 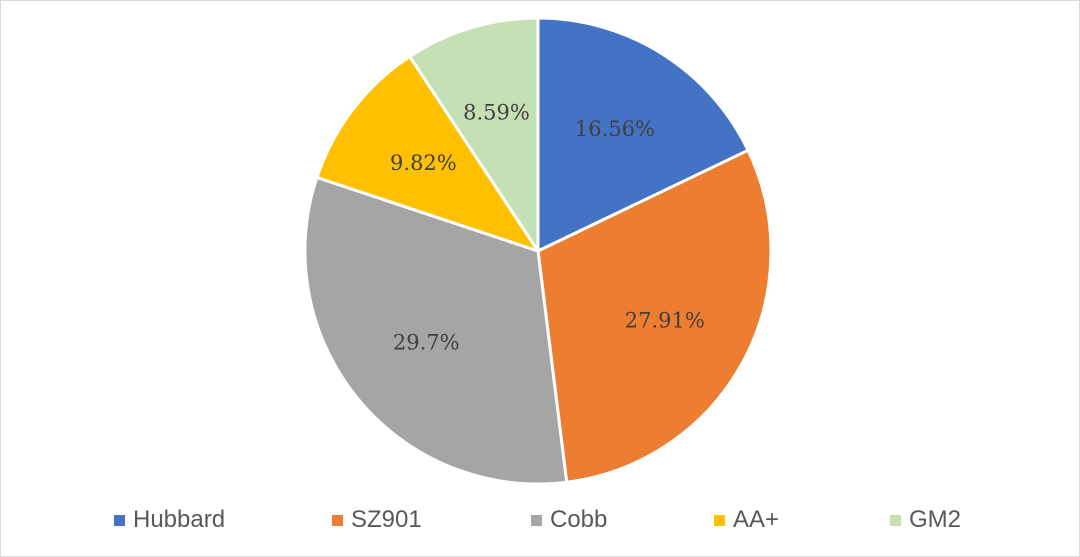 I want to click on legend-item-gm2: GM2, so click(x=925, y=520).